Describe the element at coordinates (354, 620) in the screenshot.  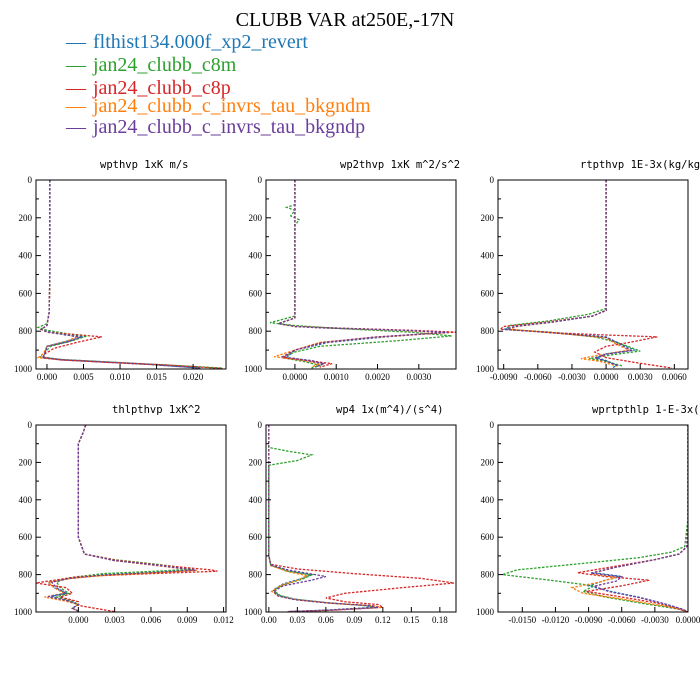
I see `x-tick-label: 0.09` at that location.